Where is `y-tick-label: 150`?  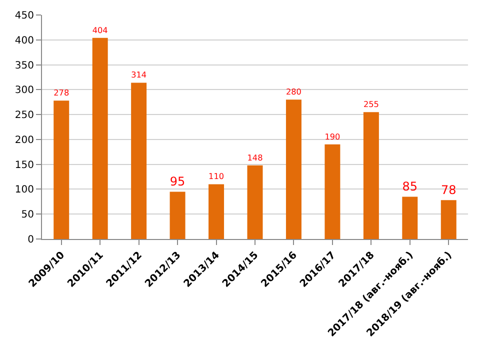
y-tick-label: 150 is located at coordinates (24, 165).